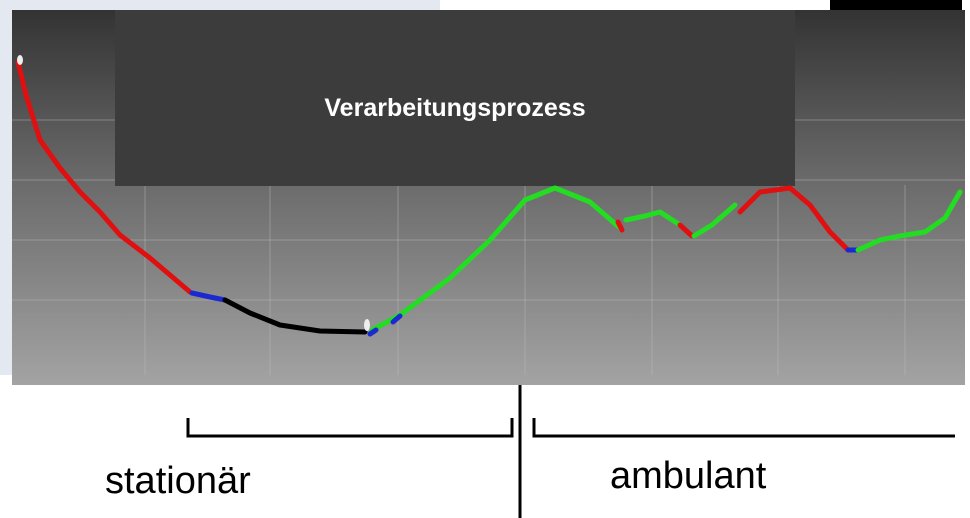 This screenshot has height=518, width=970. I want to click on title: Verarbeitungsprozess, so click(454, 108).